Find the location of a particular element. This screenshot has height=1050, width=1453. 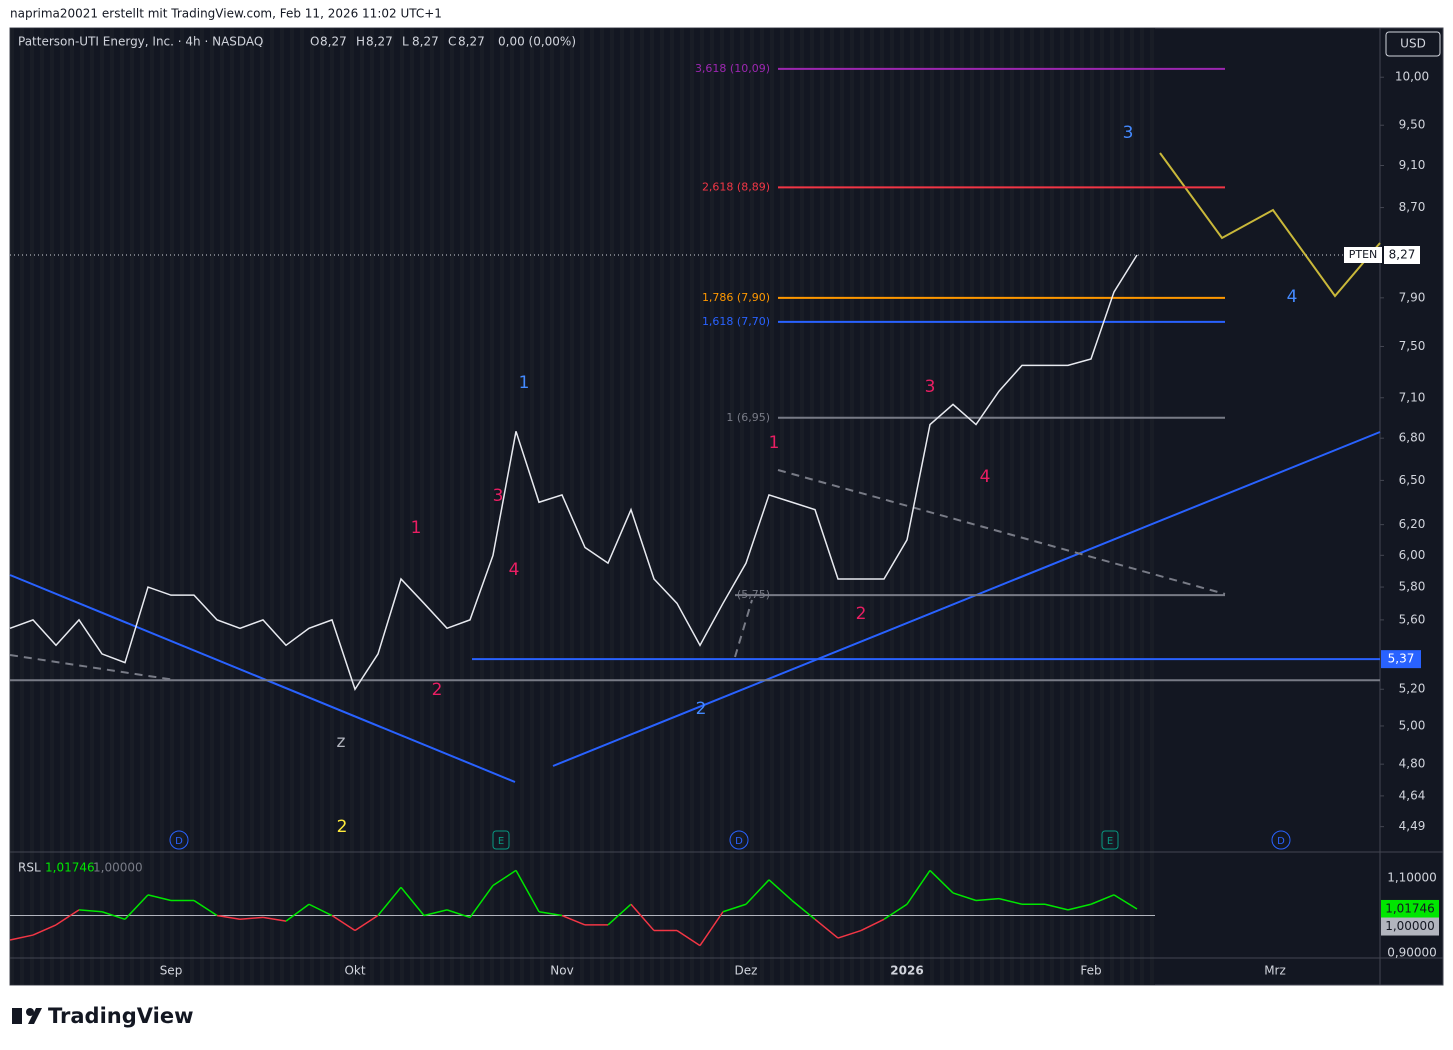

y-tick-label: 5,60 is located at coordinates (1412, 619).